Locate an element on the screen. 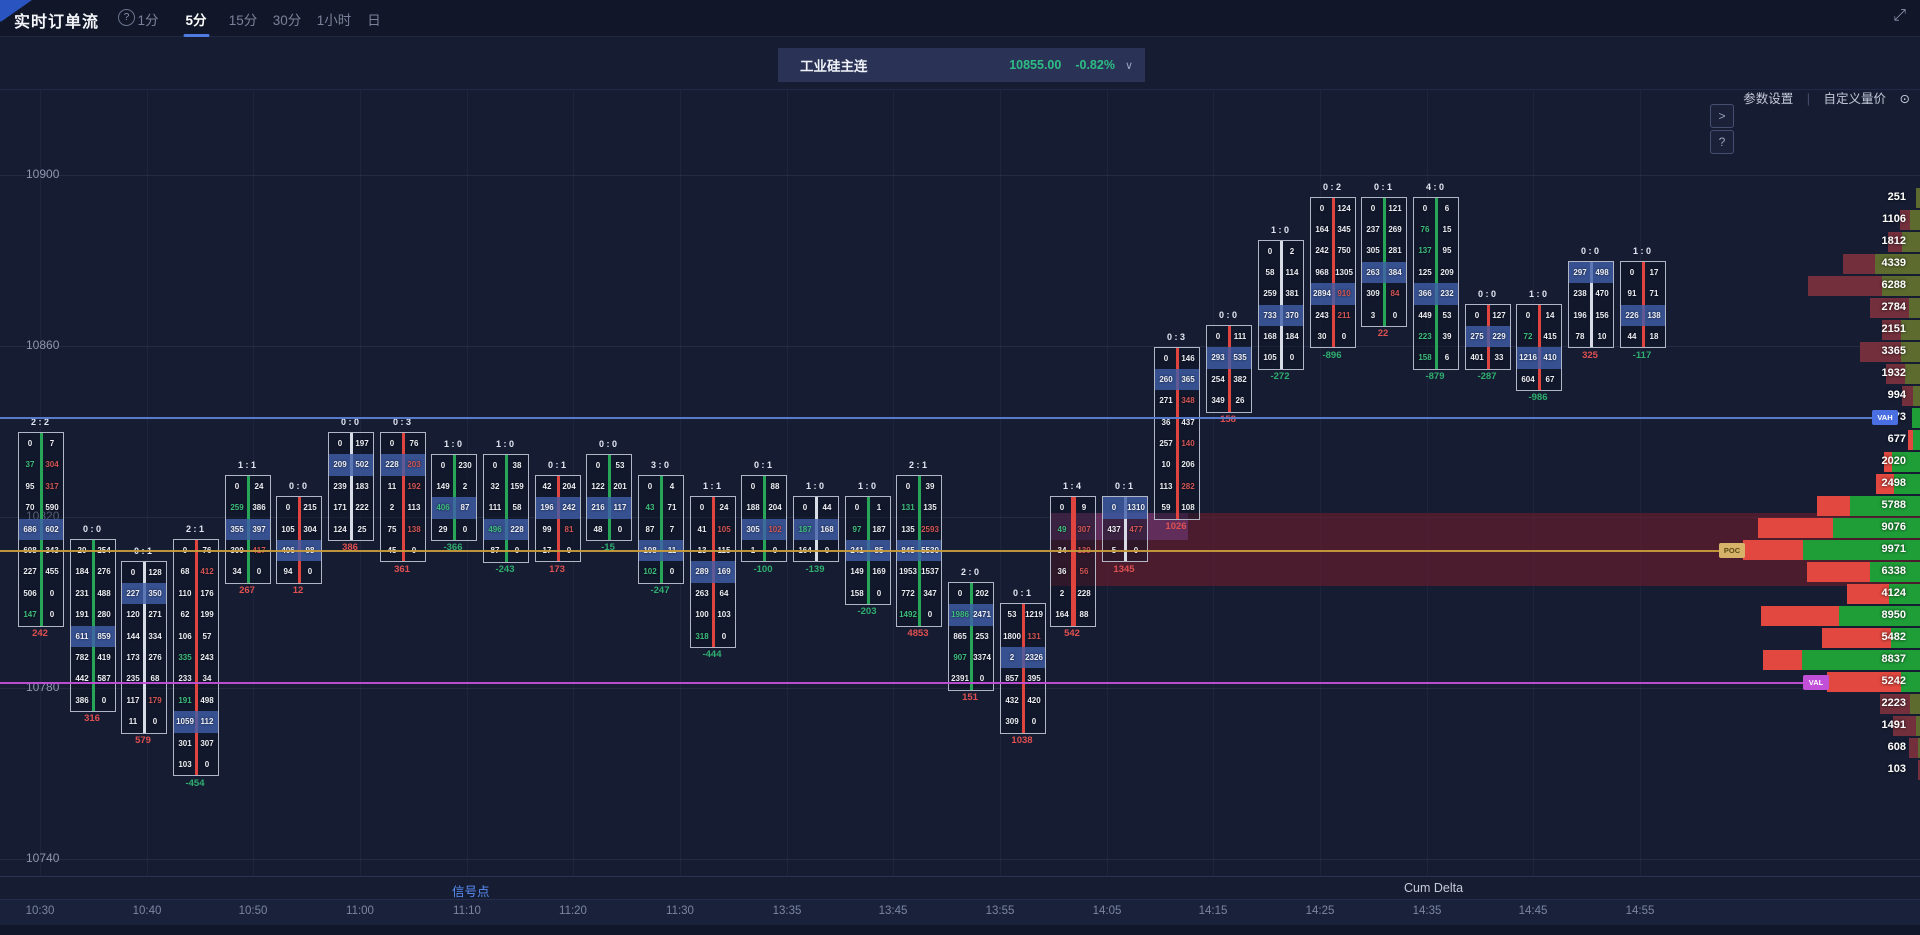 Image resolution: width=1920 pixels, height=935 pixels. footprint-candle: 0 202 1986 2471 865 253 907 3374 2391 0 is located at coordinates (971, 636).